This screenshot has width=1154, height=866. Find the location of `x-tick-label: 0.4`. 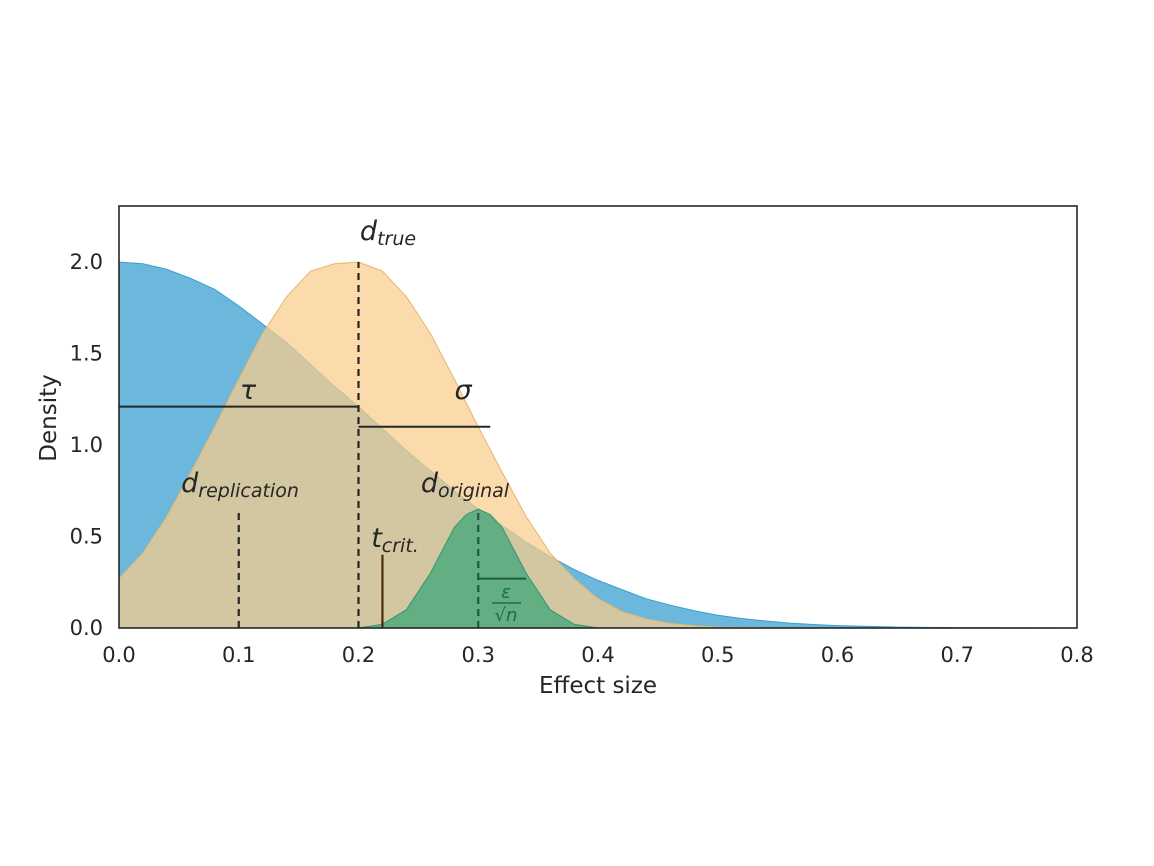

x-tick-label: 0.4 is located at coordinates (597, 655).